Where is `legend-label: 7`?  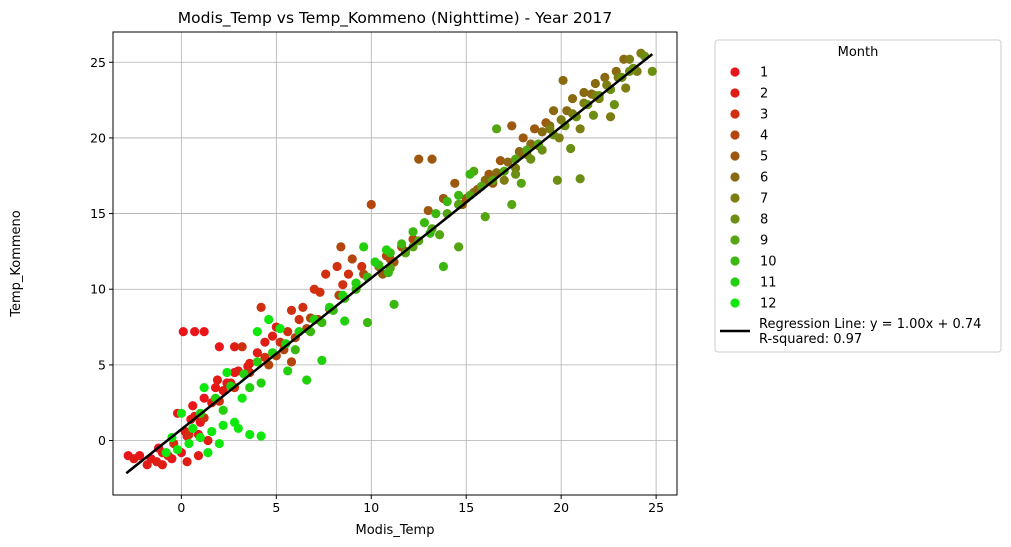 legend-label: 7 is located at coordinates (764, 199).